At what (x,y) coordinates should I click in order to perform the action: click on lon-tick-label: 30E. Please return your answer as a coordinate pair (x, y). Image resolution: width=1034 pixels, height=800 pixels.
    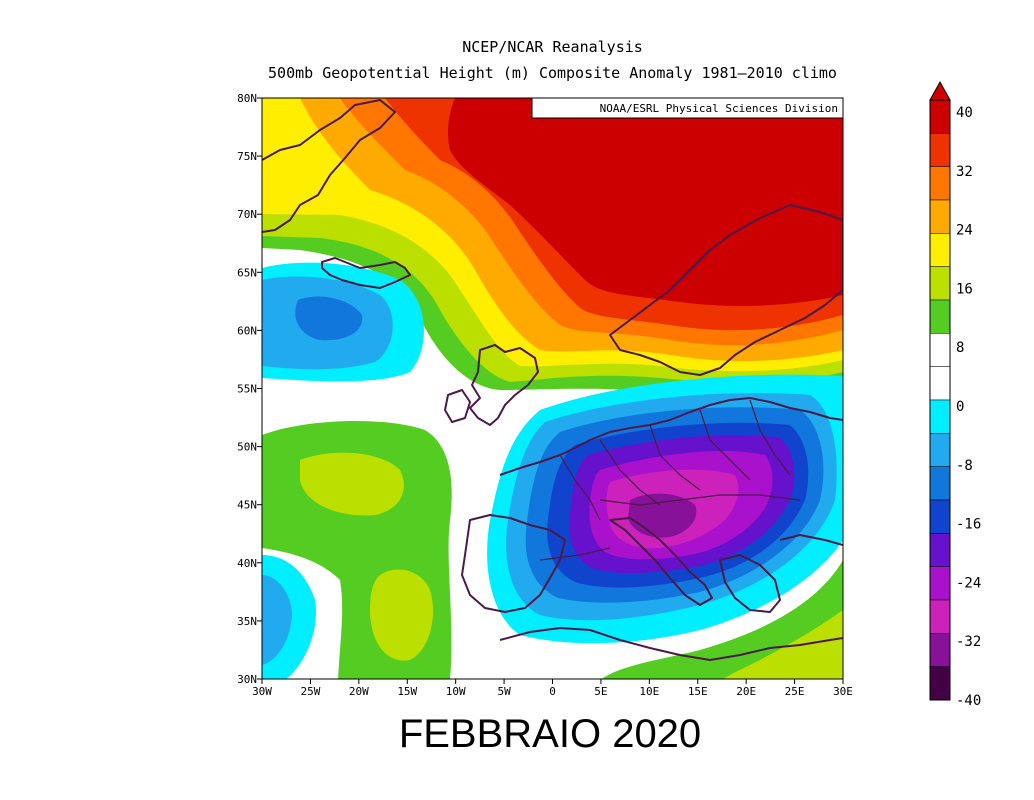
    Looking at the image, I should click on (843, 691).